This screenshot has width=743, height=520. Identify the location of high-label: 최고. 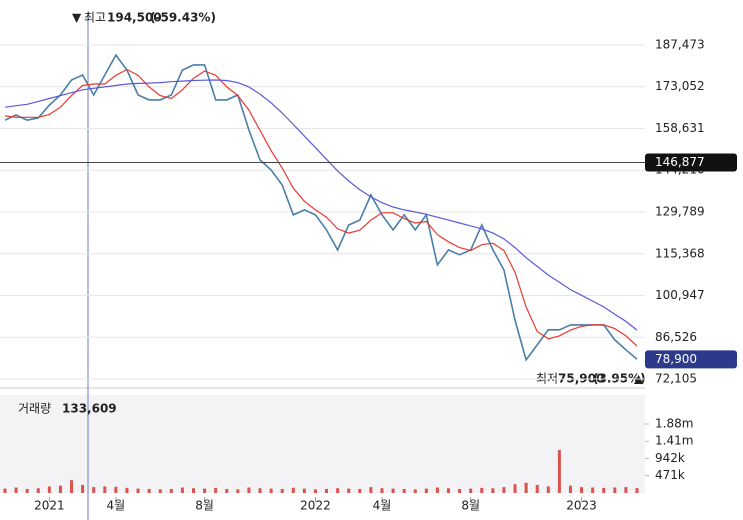
(95, 18).